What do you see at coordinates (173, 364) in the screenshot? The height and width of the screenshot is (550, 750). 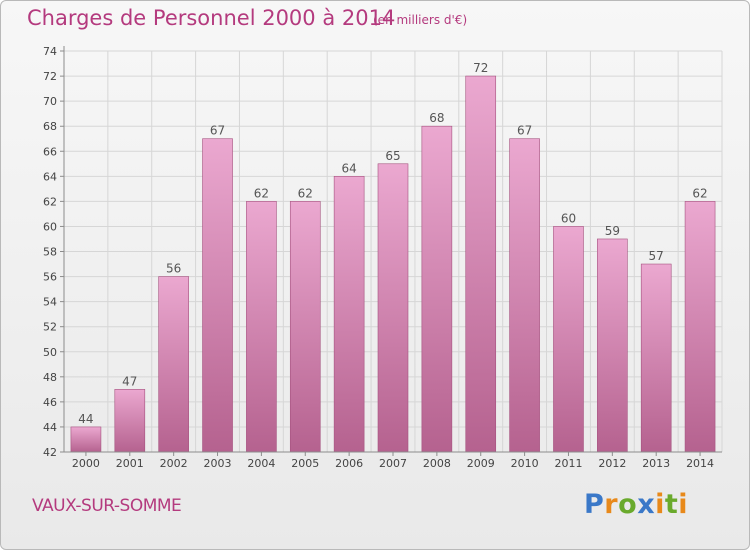 I see `bar-2002` at bounding box center [173, 364].